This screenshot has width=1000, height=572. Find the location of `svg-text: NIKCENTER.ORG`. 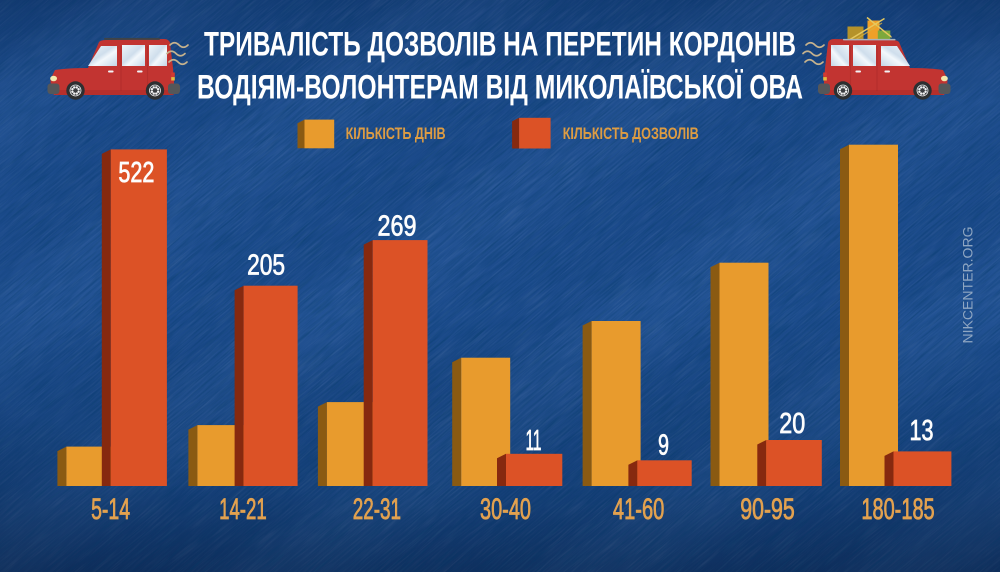

svg-text: NIKCENTER.ORG is located at coordinates (968, 285).